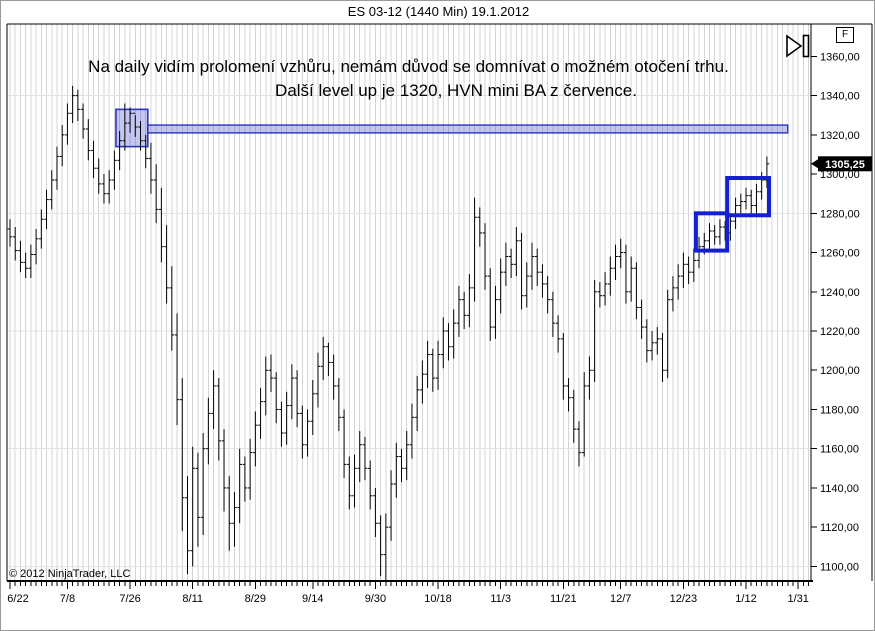  I want to click on price-axis-label: 1140,00, so click(839, 489).